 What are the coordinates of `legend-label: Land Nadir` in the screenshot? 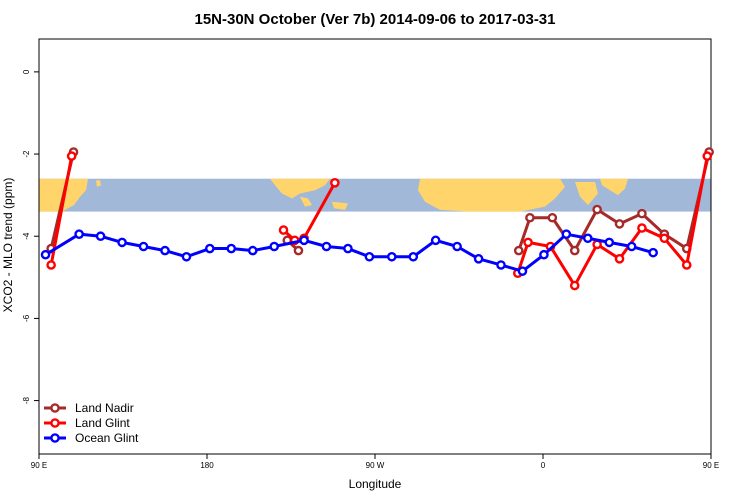 It's located at (104, 408).